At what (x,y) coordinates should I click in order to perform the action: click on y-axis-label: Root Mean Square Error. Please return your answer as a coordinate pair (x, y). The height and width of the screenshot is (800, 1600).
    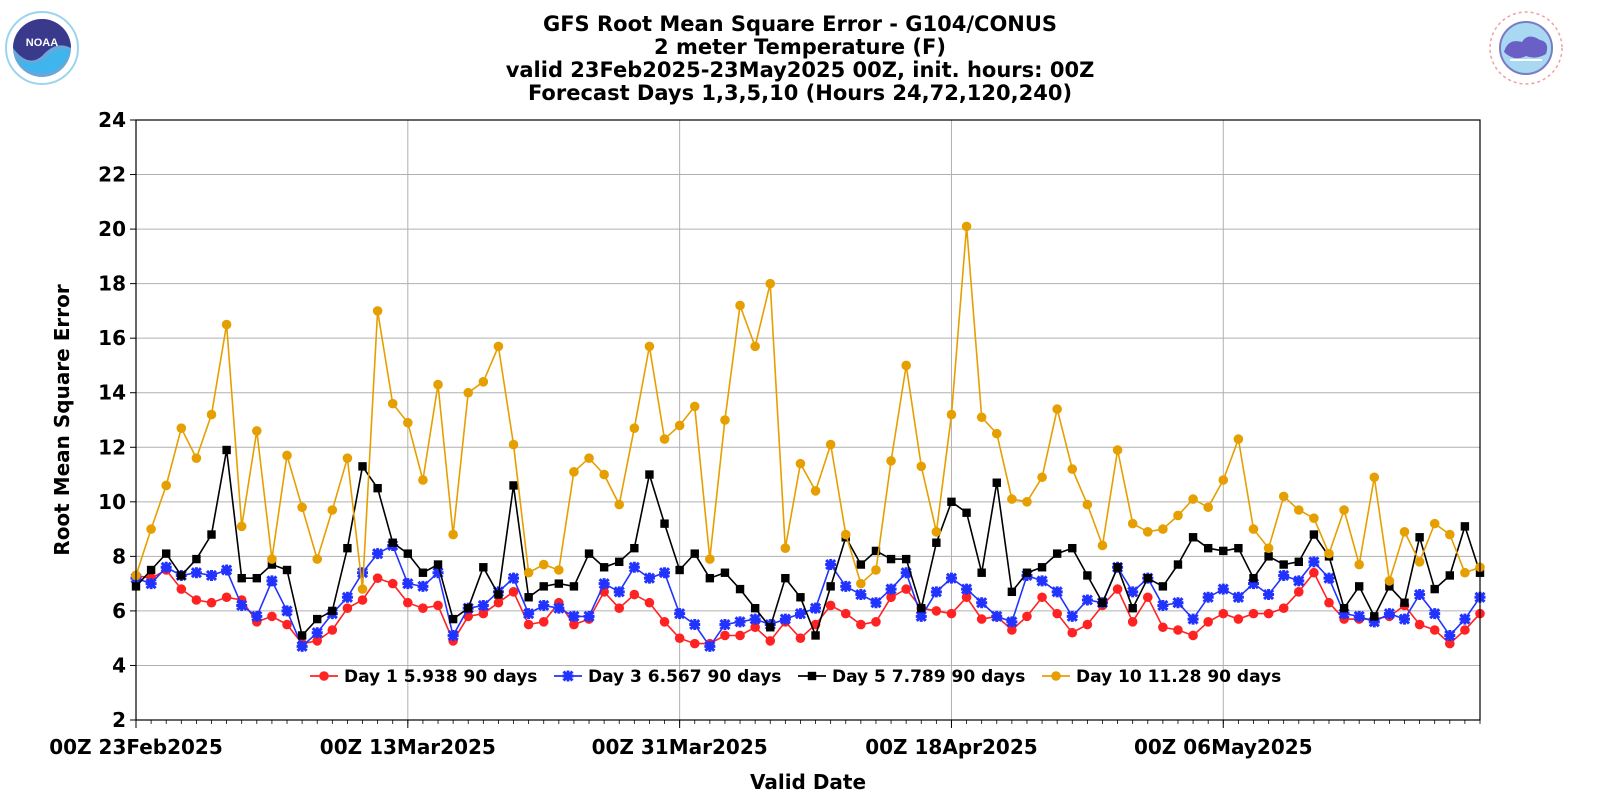
    Looking at the image, I should click on (62, 420).